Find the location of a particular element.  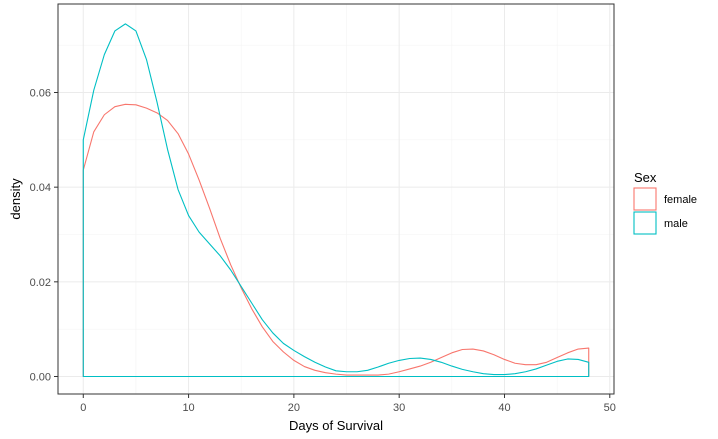

x-tick-label: 0 is located at coordinates (83, 408).